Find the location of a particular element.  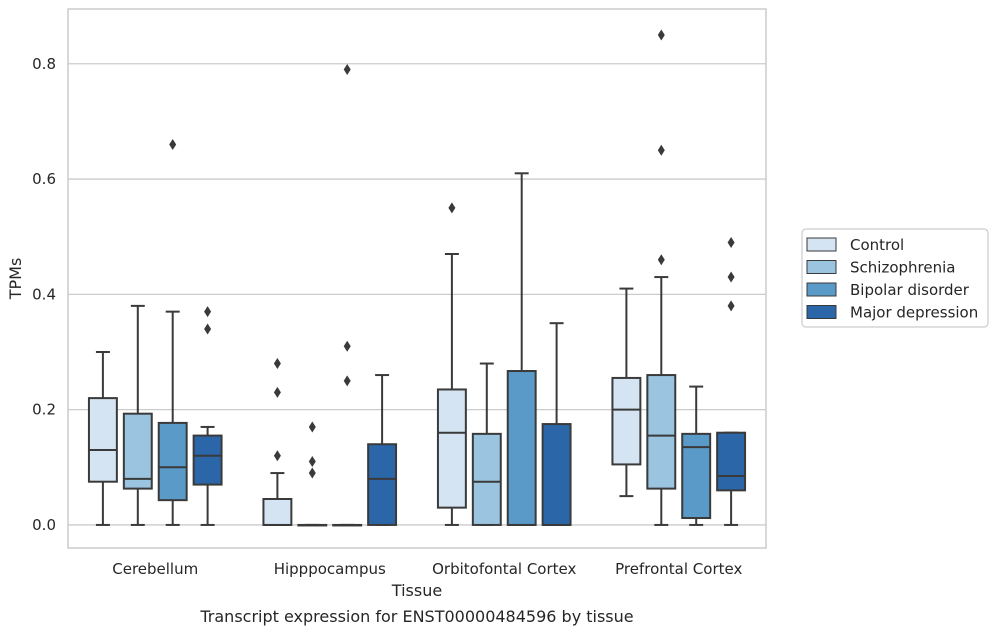

x-axis-label: Tissue is located at coordinates (416, 590).